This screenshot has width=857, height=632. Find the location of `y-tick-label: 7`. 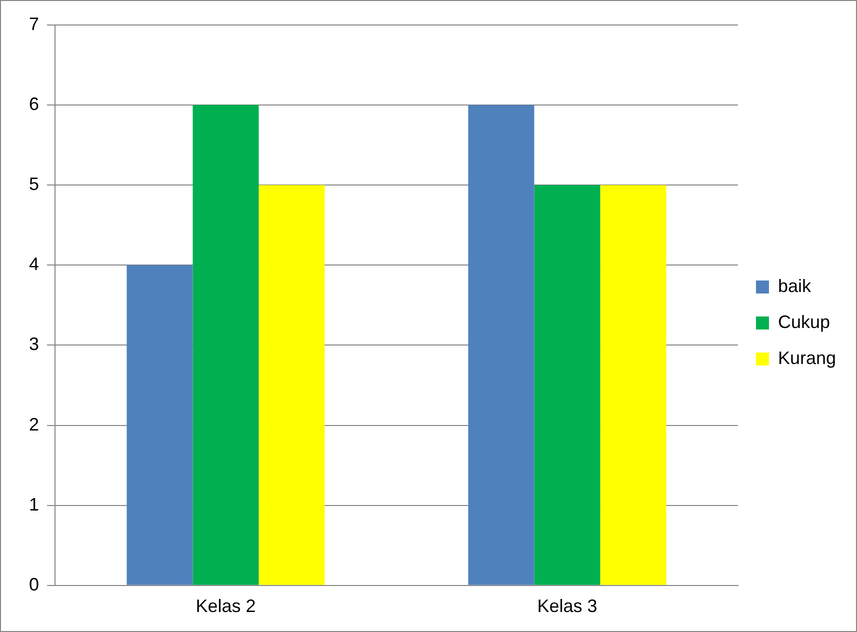

y-tick-label: 7 is located at coordinates (34, 24).